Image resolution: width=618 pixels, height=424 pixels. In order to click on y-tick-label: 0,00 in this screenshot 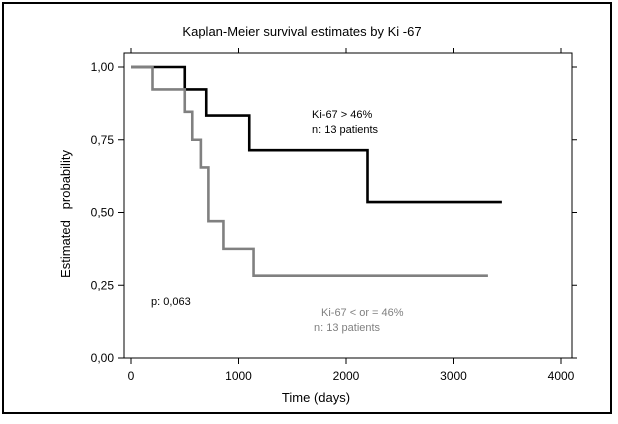, I will do `click(103, 358)`.